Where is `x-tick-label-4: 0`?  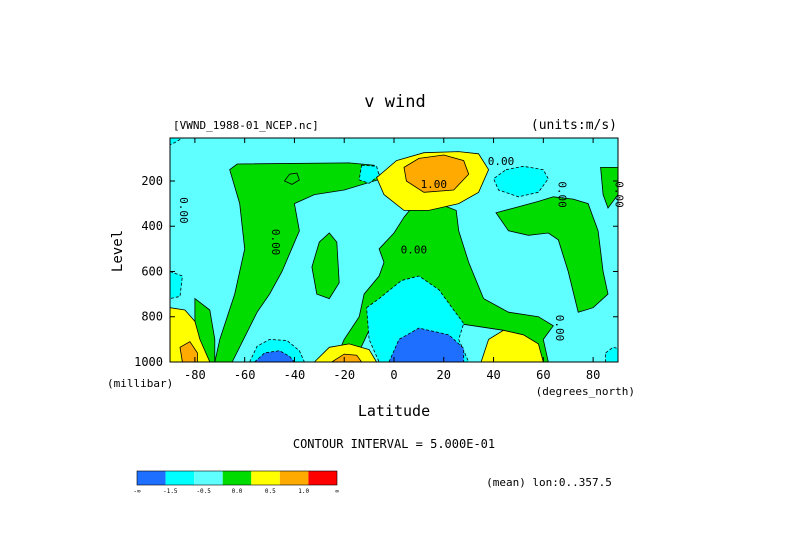 x-tick-label-4: 0 is located at coordinates (393, 375).